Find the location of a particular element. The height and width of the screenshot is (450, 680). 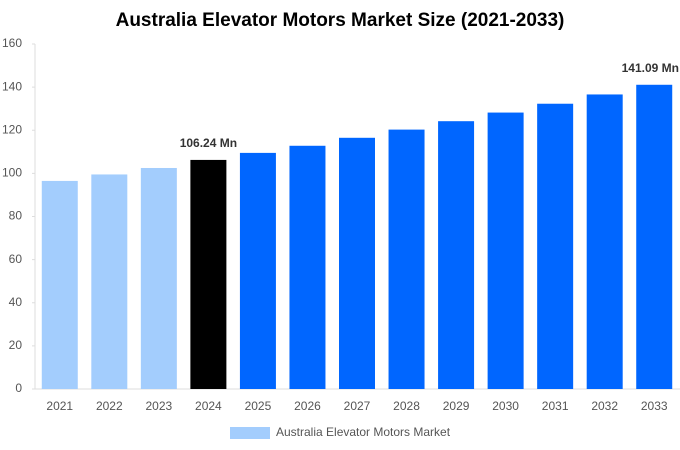

value-label: 106.24 Mn is located at coordinates (208, 143).